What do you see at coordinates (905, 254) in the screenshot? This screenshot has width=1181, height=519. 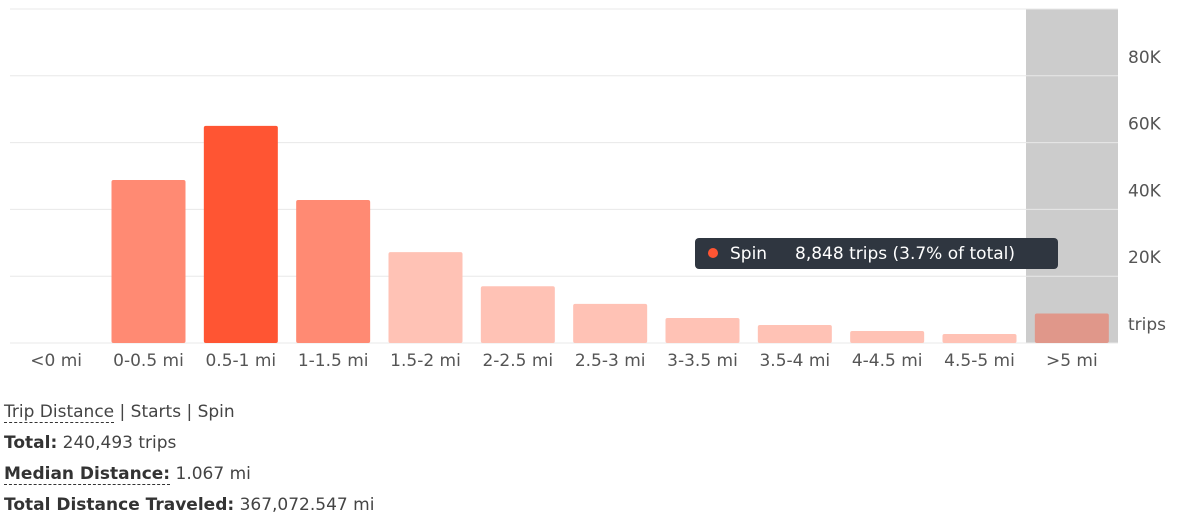 I see `tooltip-text: 8,848 trips (3.7% of total)` at bounding box center [905, 254].